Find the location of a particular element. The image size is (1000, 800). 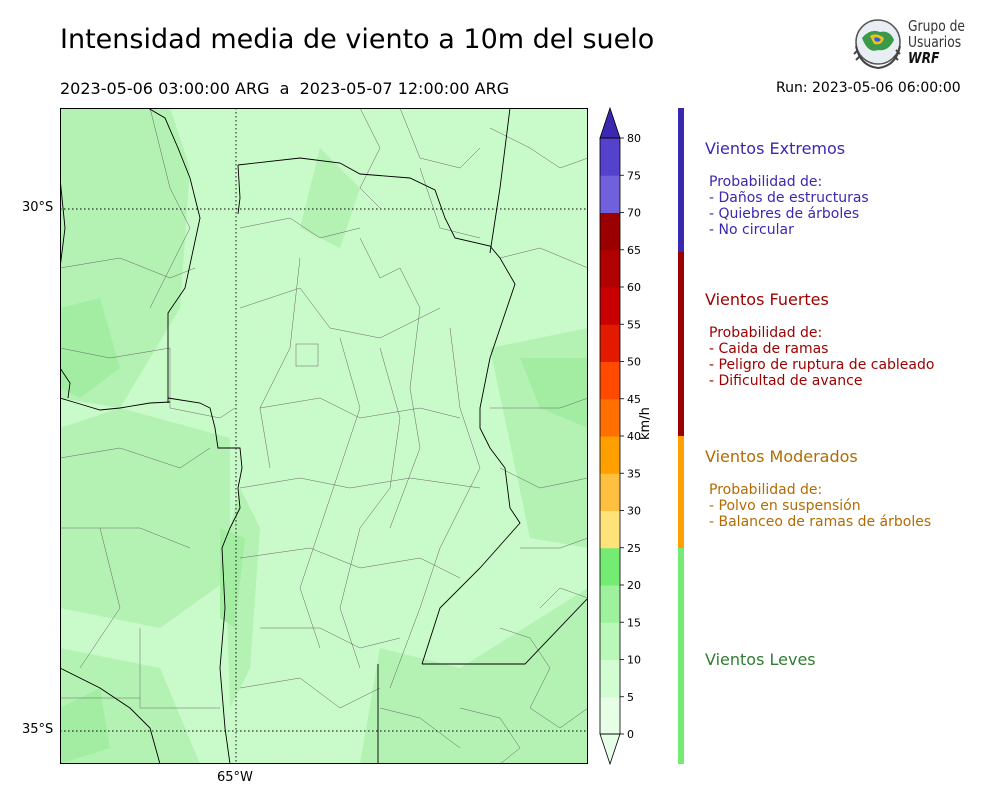

colorbar-tick-label: 75 is located at coordinates (634, 175).